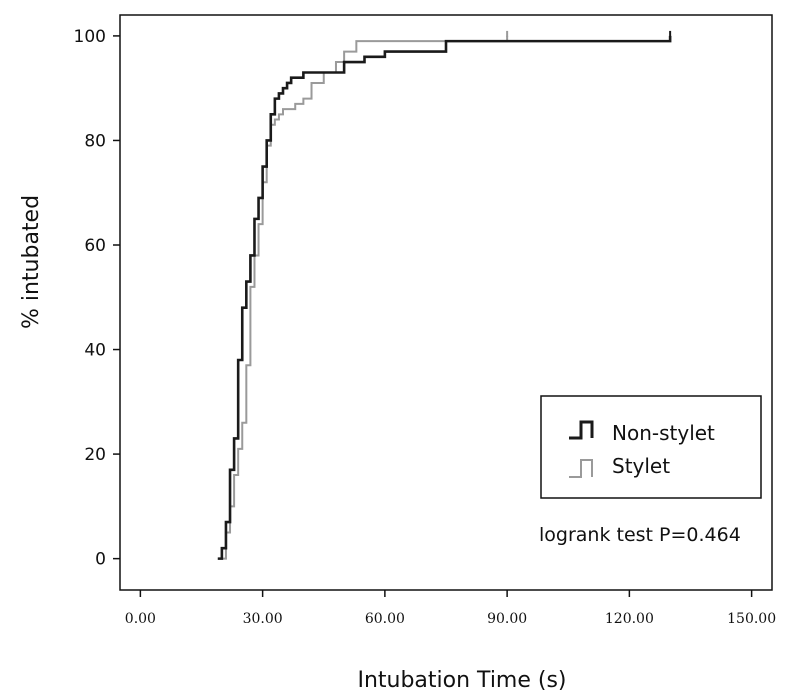  I want to click on y-axis-title: % intubated, so click(31, 262).